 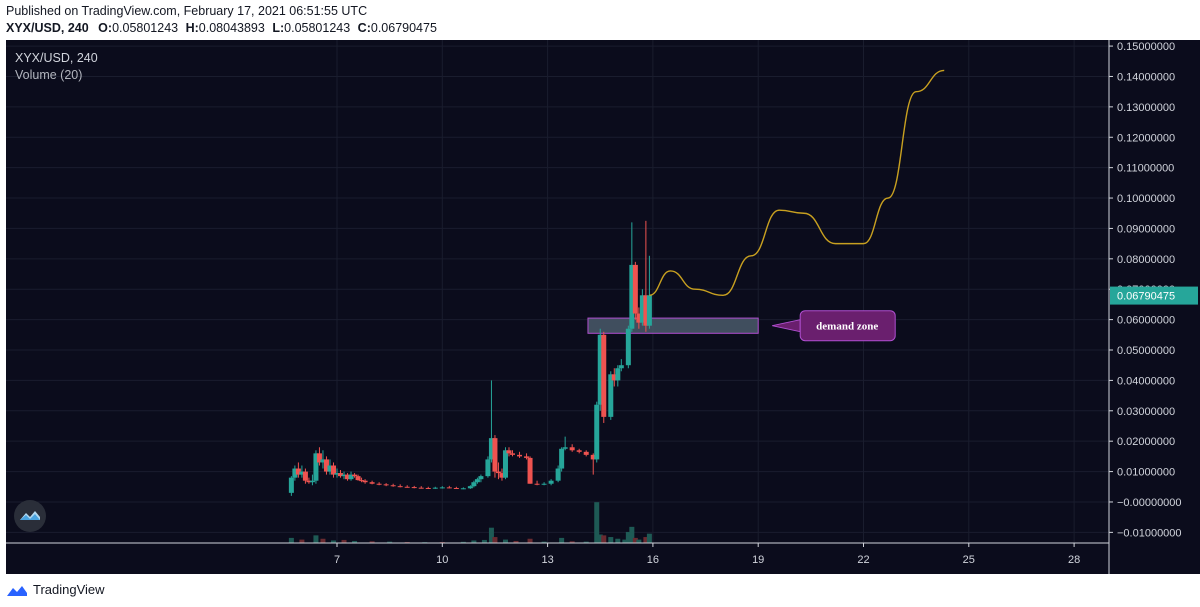 I want to click on time-tick-label: 16, so click(x=653, y=560).